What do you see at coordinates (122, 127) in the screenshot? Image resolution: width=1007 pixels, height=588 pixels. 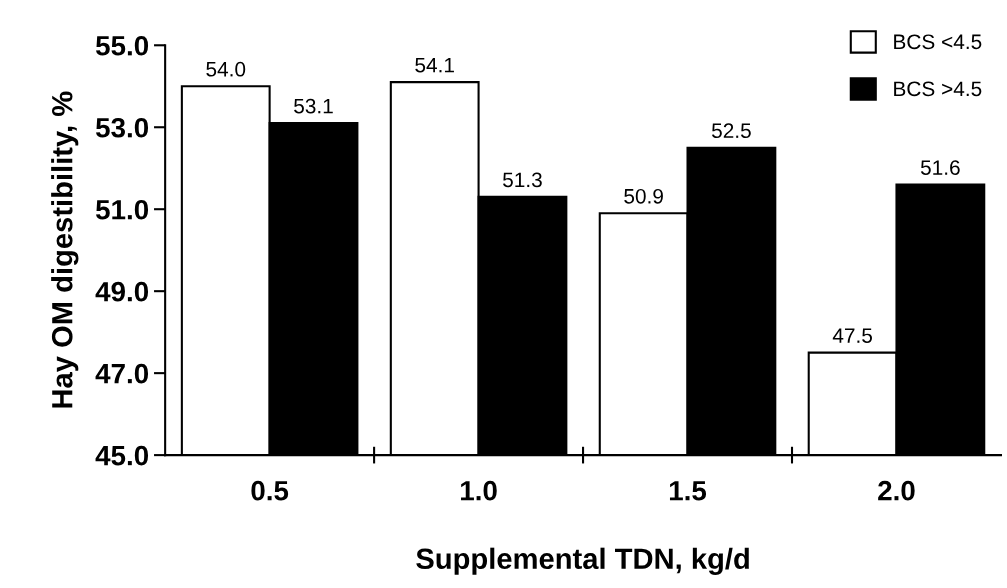 I see `y-tick-label: 53.0` at bounding box center [122, 127].